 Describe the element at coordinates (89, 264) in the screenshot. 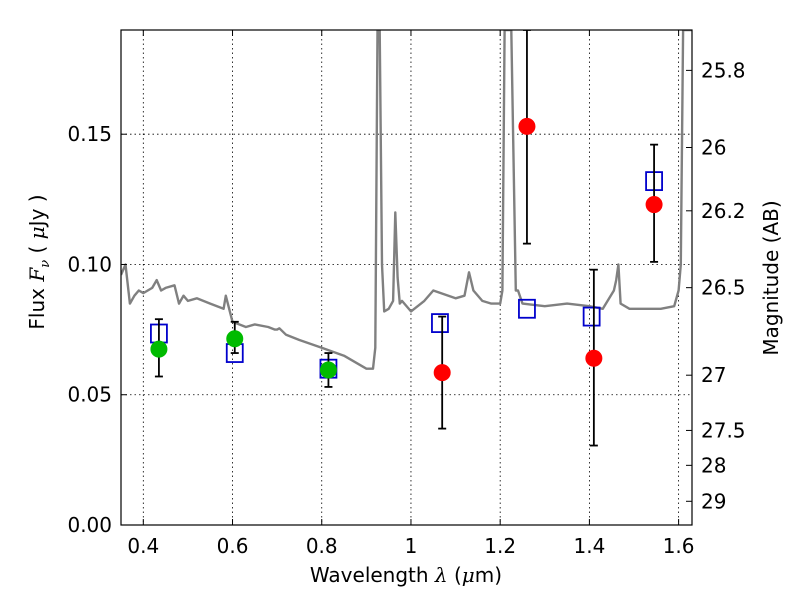

I see `y-tick-label: 0.10` at that location.